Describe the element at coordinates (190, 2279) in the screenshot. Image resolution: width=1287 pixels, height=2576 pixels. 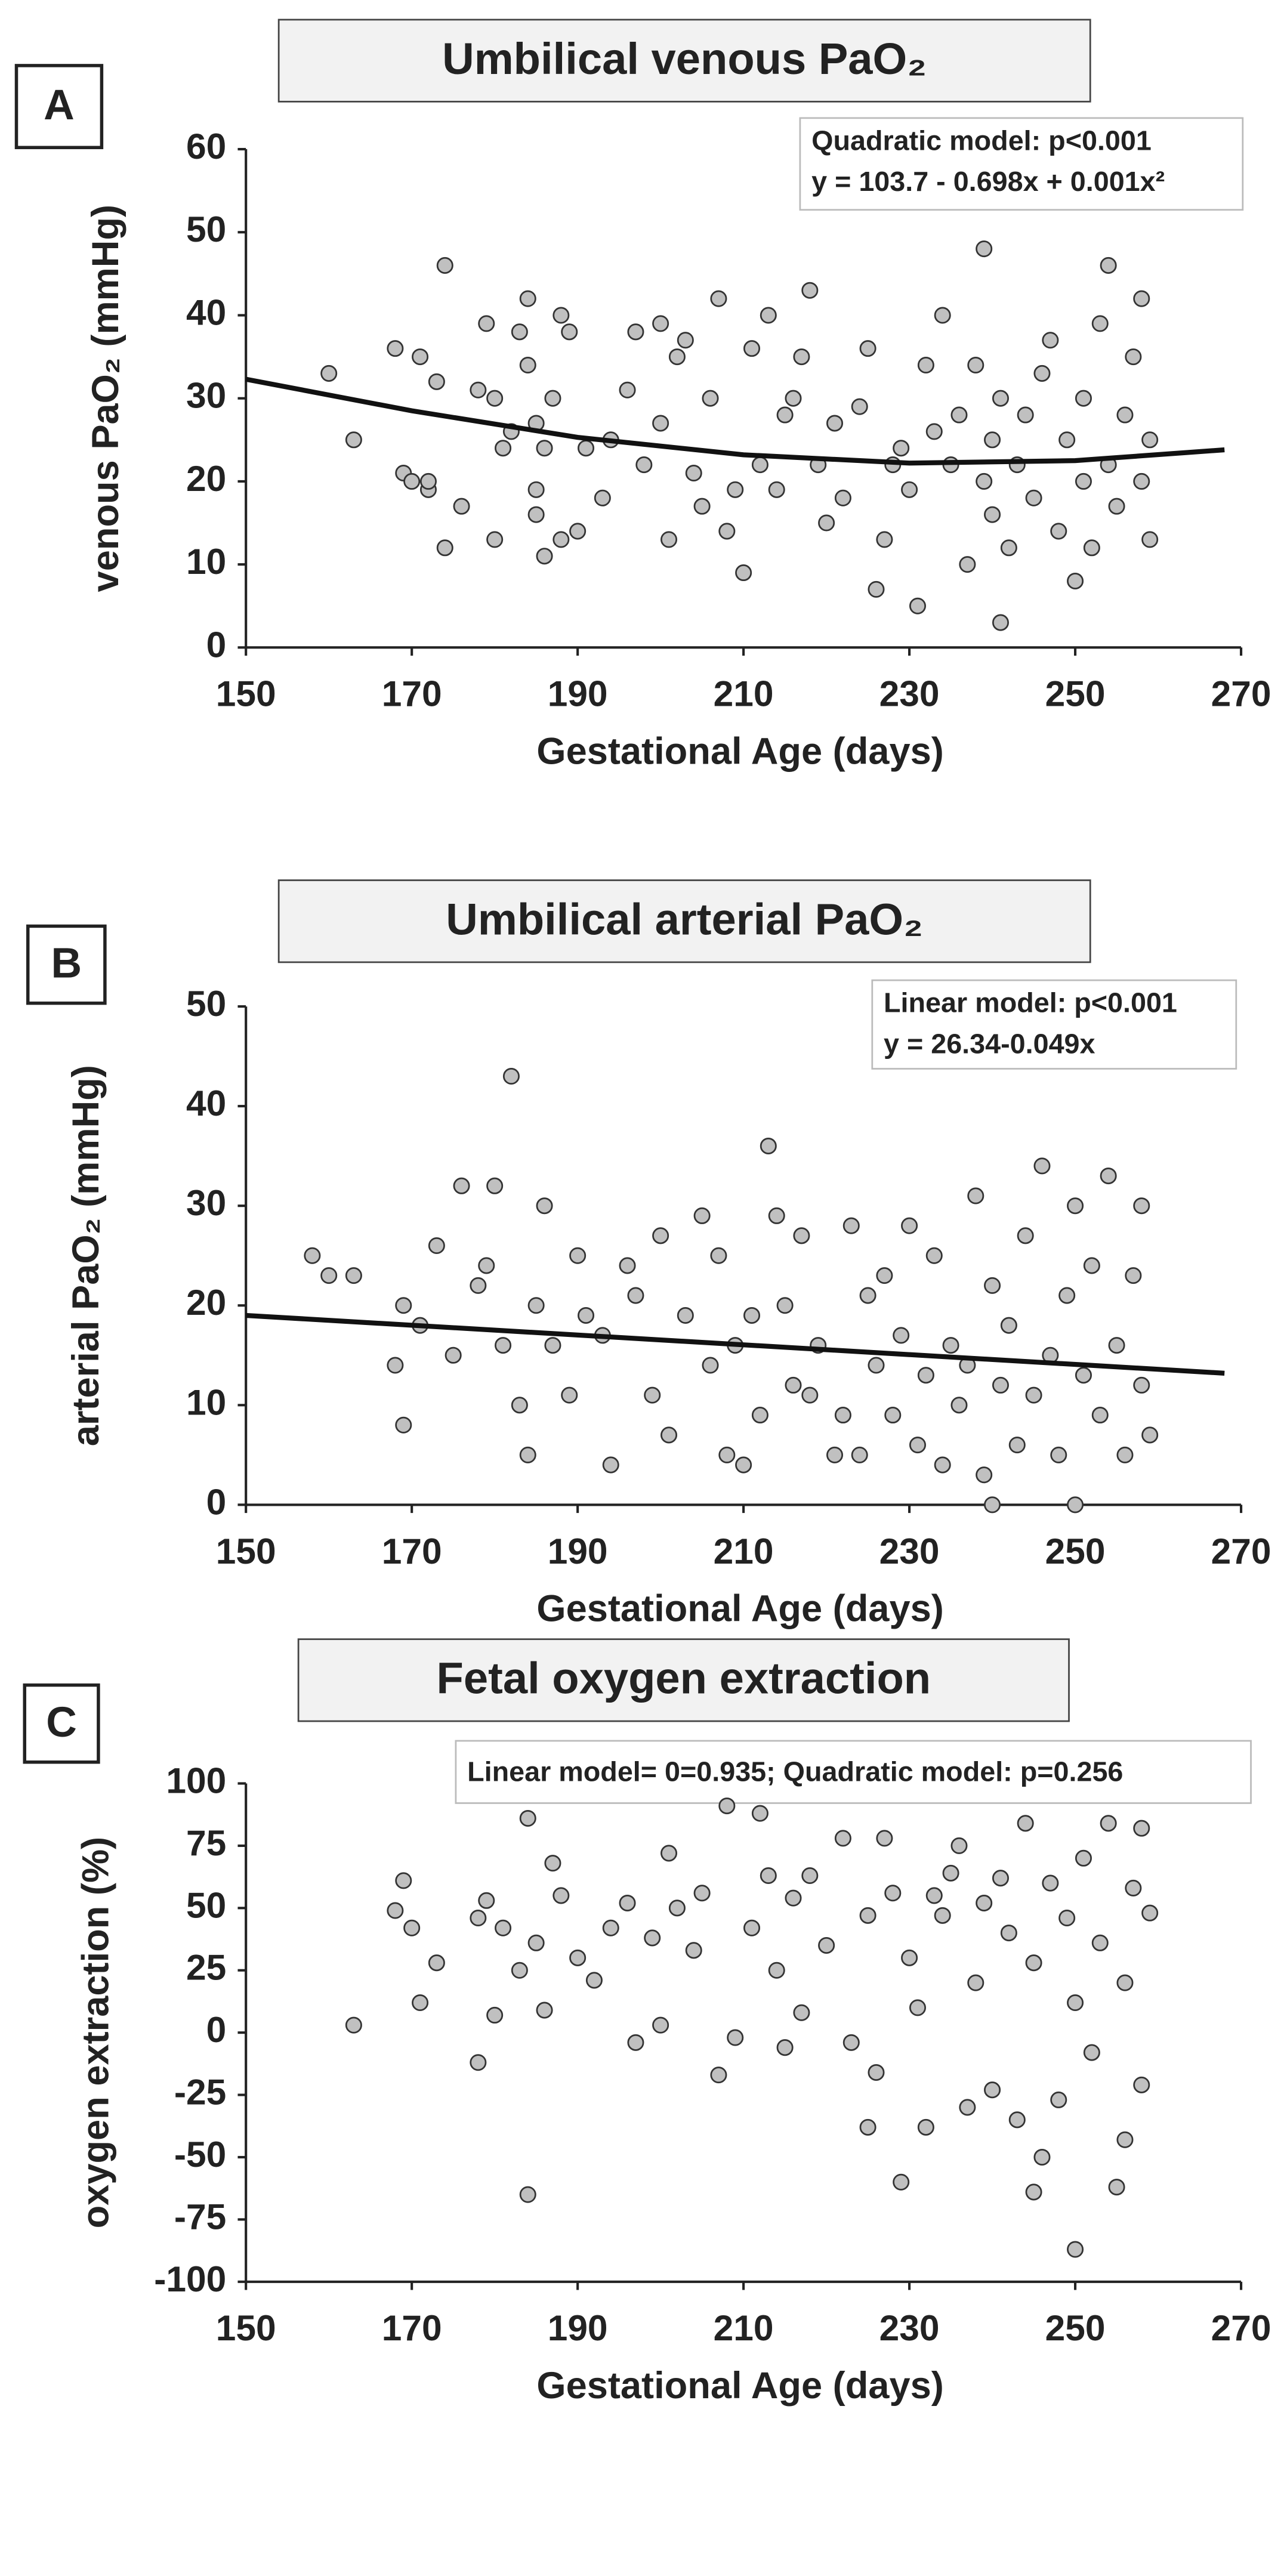
I see `y-tick-label: -100` at that location.